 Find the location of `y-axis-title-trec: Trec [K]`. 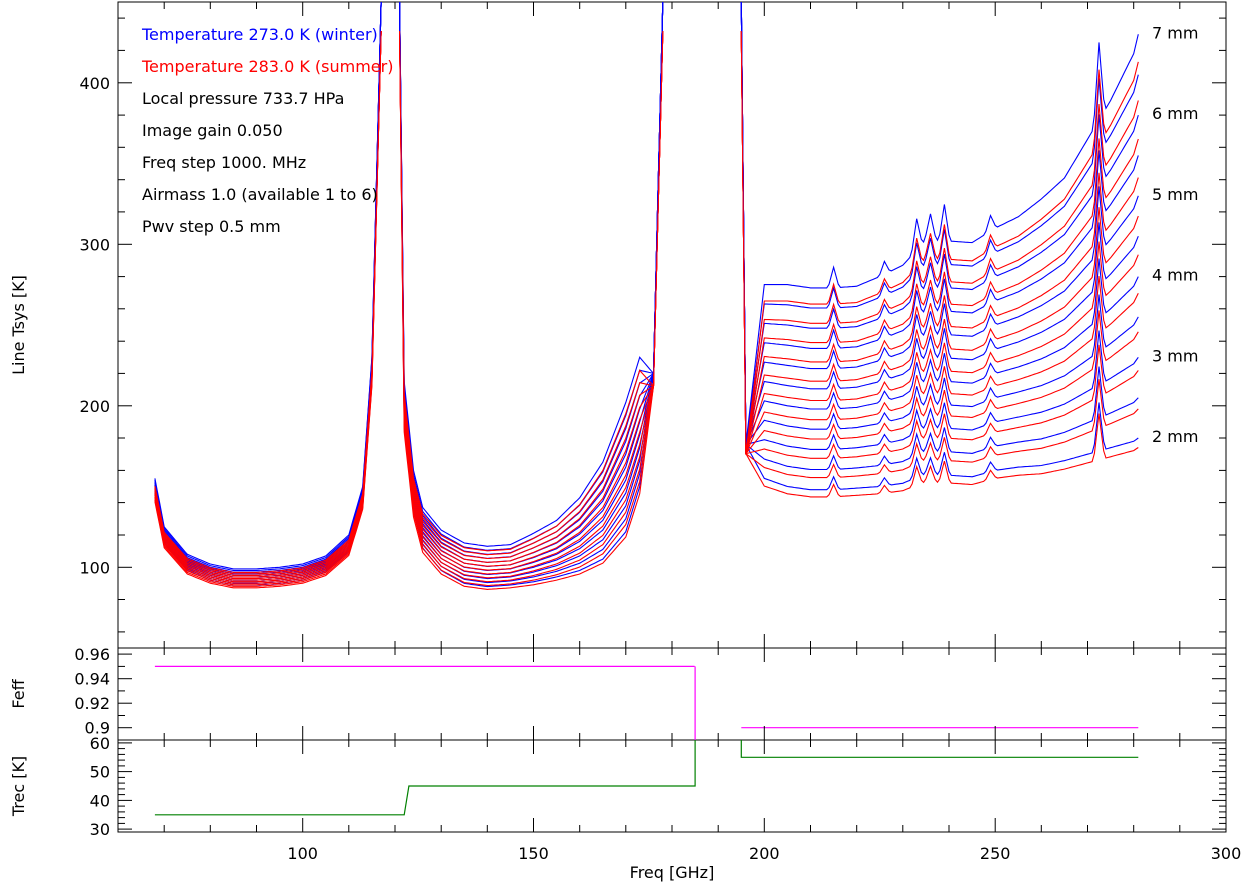

y-axis-title-trec: Trec [K] is located at coordinates (18, 786).